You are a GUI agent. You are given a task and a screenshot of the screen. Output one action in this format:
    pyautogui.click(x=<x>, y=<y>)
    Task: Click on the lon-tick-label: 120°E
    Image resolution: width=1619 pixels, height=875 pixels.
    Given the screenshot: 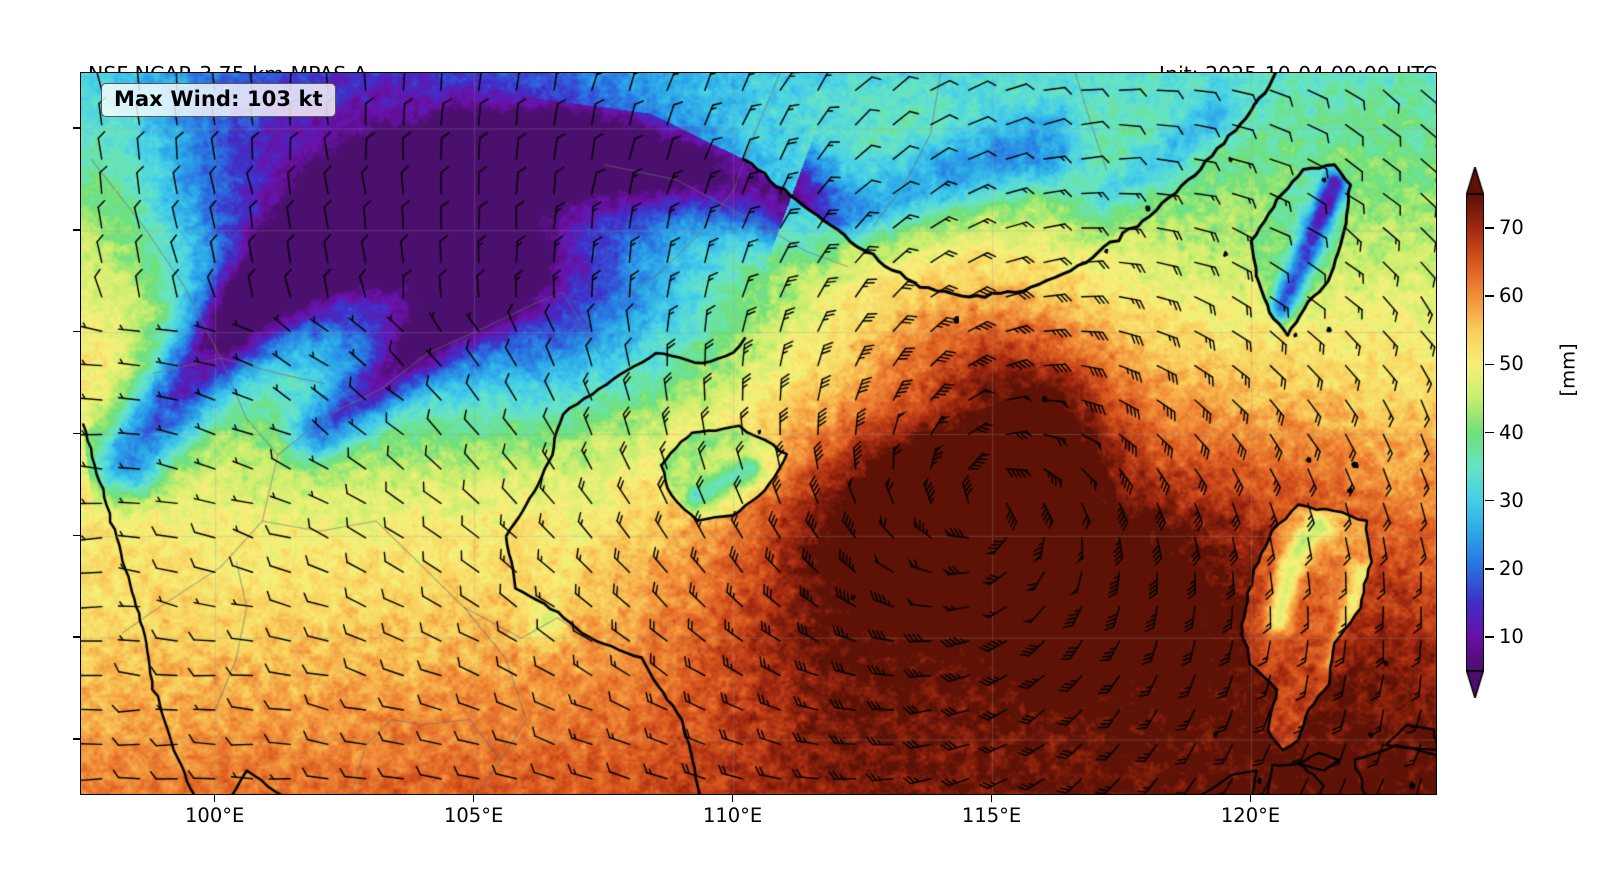 What is the action you would take?
    pyautogui.click(x=1250, y=815)
    